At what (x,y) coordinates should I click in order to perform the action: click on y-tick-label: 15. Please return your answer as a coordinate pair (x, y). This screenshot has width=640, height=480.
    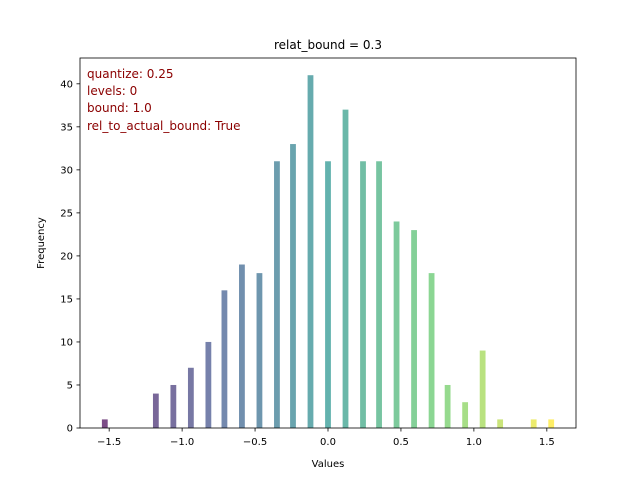
    Looking at the image, I should click on (66, 299).